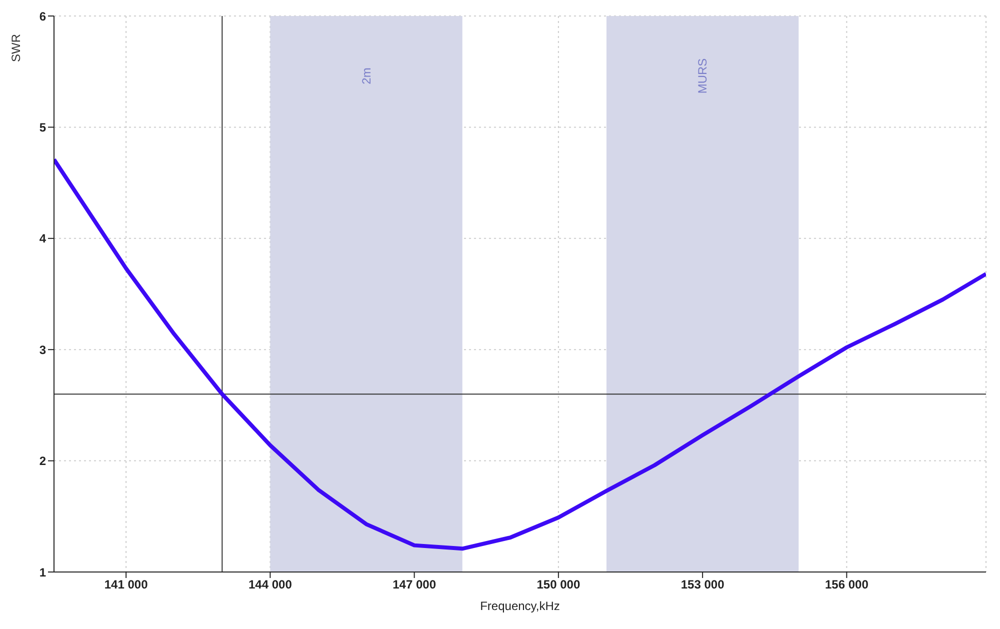  I want to click on x-tick-label: 150 000, so click(558, 585).